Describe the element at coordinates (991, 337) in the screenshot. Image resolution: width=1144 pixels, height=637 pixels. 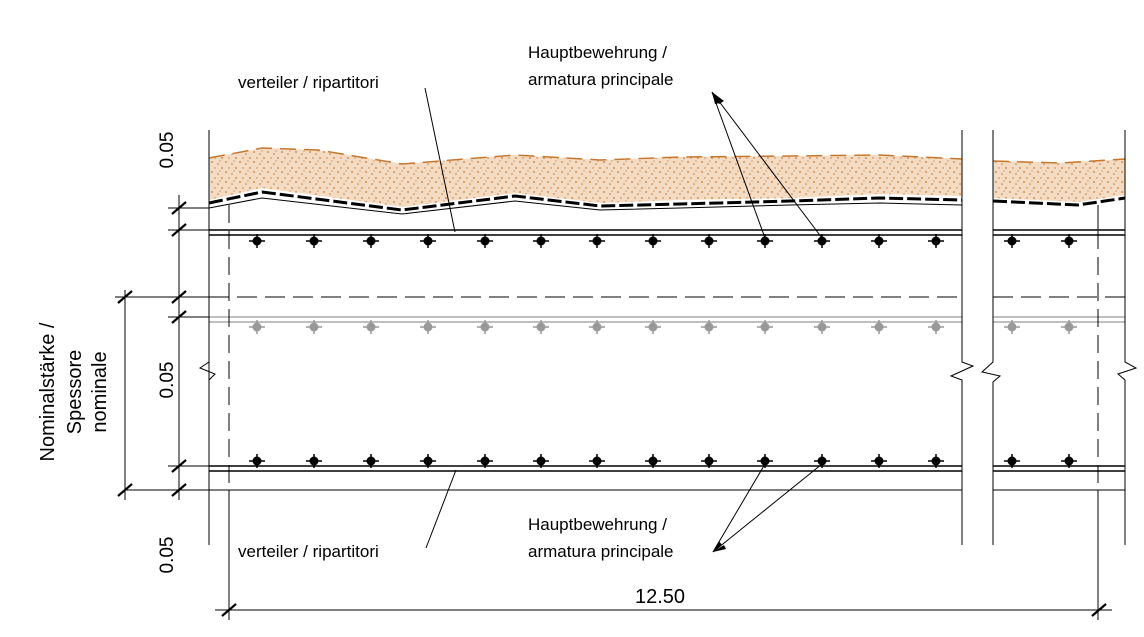
I see `break-right-panel-left` at that location.